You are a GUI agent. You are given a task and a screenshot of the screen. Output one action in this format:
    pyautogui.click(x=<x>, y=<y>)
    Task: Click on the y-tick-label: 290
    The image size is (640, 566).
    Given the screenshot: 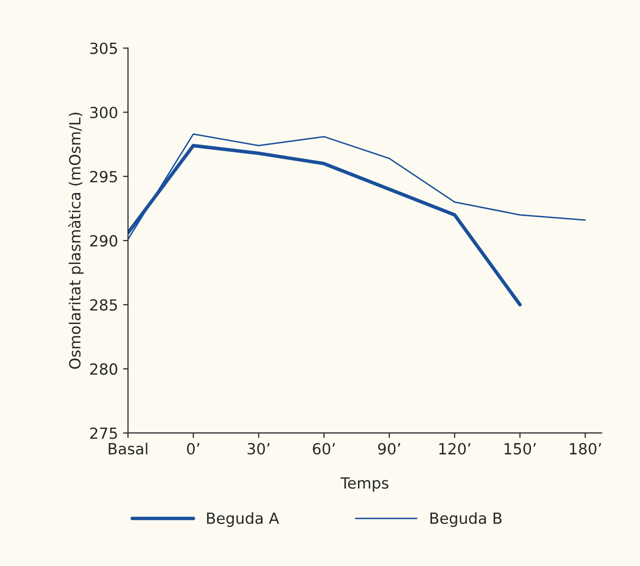 What is the action you would take?
    pyautogui.click(x=104, y=241)
    